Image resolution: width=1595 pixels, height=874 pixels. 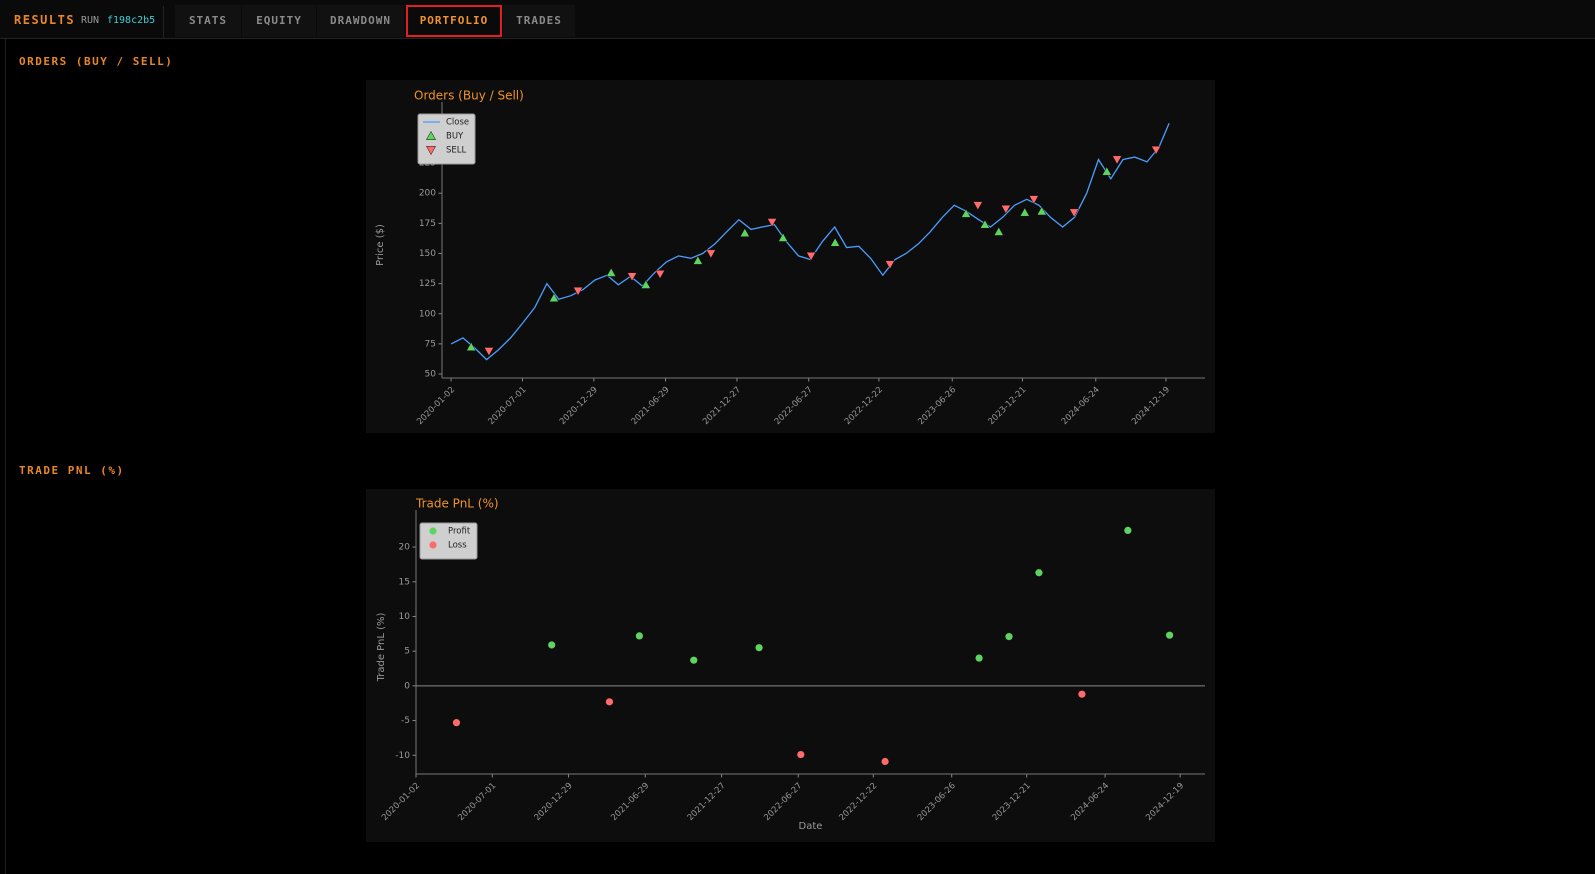 What do you see at coordinates (407, 652) in the screenshot?
I see `y-tick-label: 5` at bounding box center [407, 652].